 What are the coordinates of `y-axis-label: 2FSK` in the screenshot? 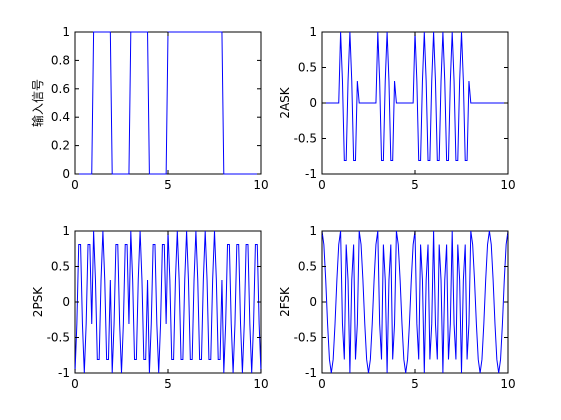 It's located at (285, 301).